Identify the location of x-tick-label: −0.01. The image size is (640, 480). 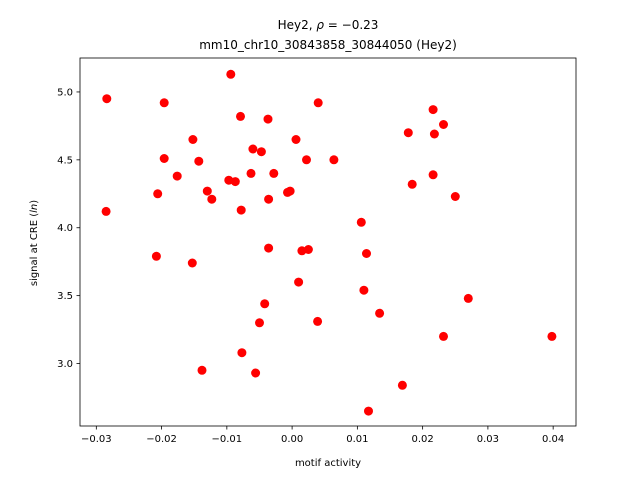
(227, 439).